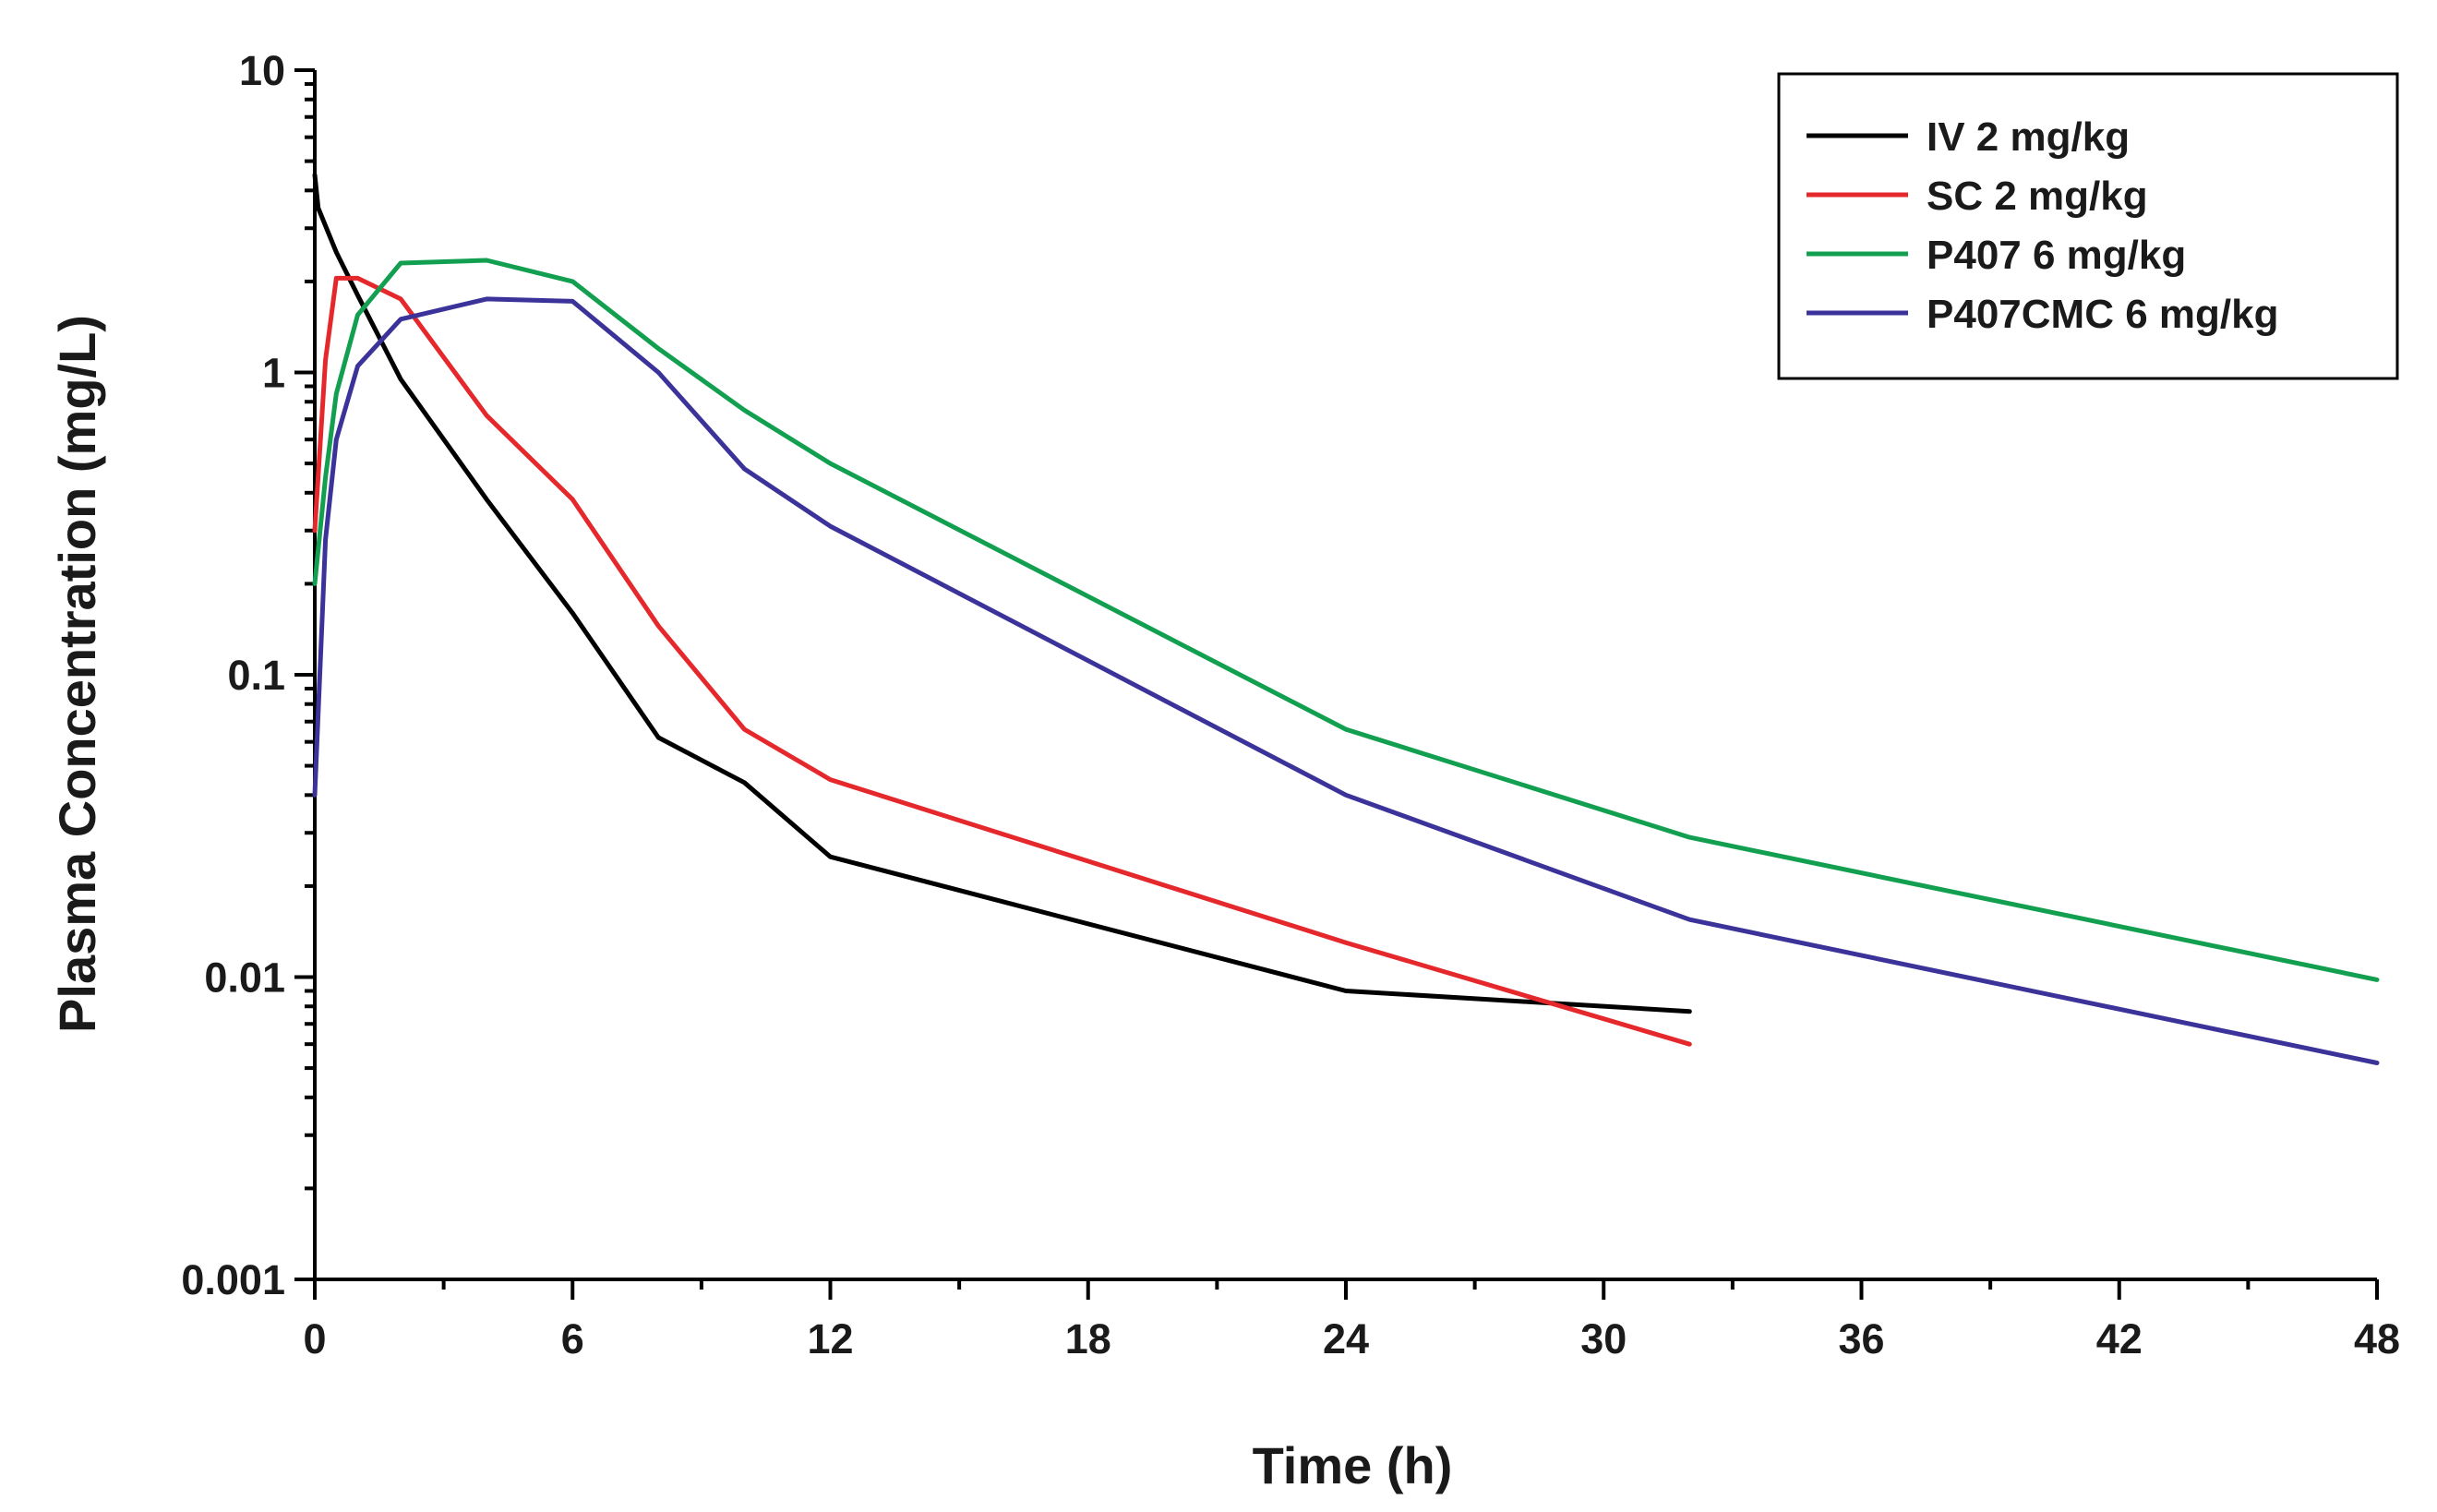  What do you see at coordinates (1346, 1338) in the screenshot?
I see `x-tick-label: 24` at bounding box center [1346, 1338].